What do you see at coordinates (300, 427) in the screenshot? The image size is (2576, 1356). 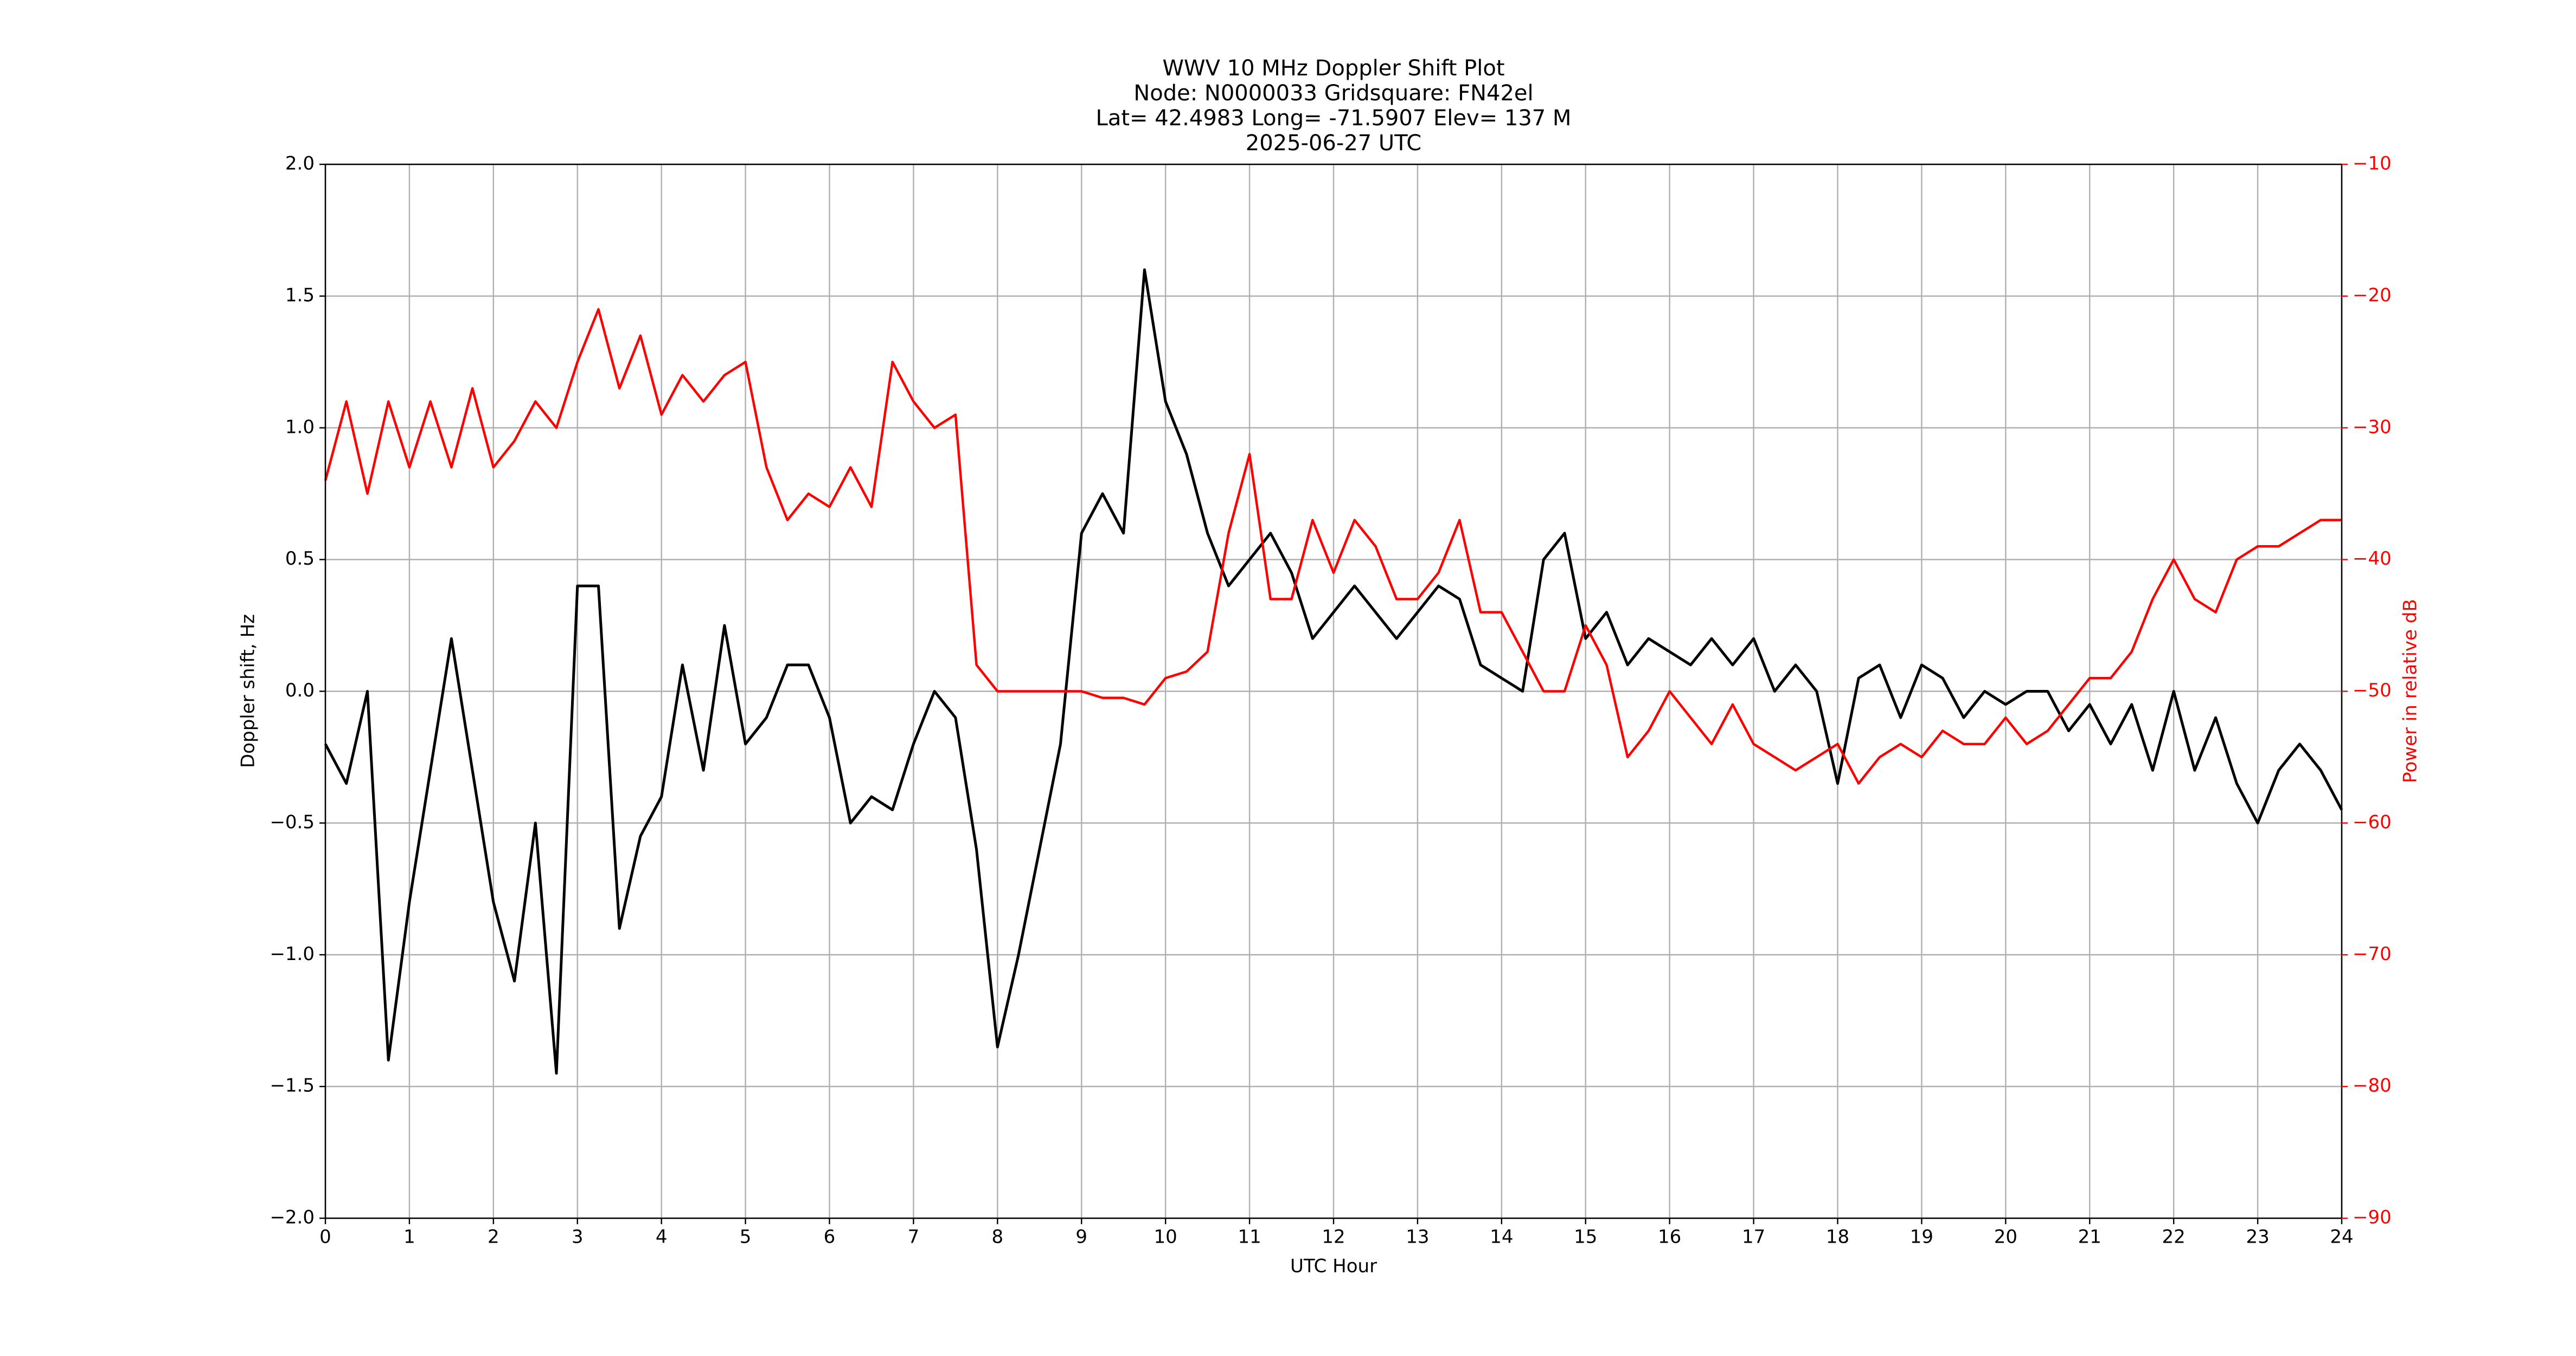 I see `y-tick-label: 1.0` at bounding box center [300, 427].